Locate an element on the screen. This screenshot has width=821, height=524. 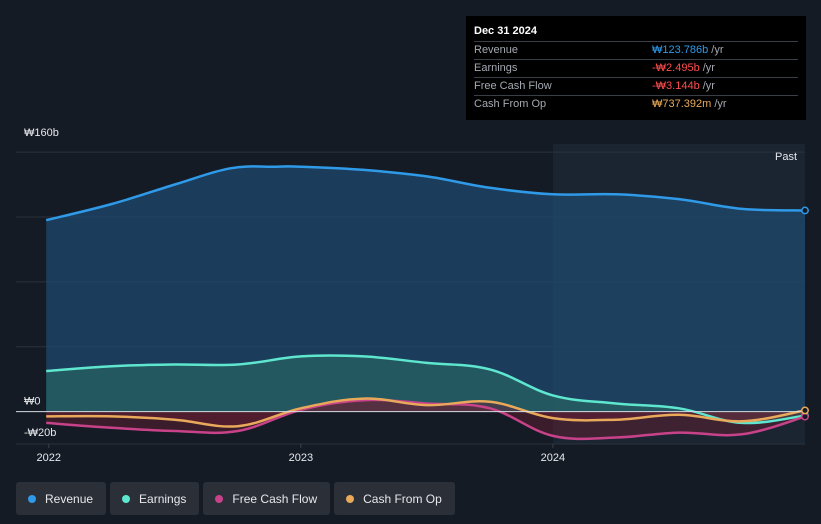
legend-item-earnings: Earnings is located at coordinates (155, 498).